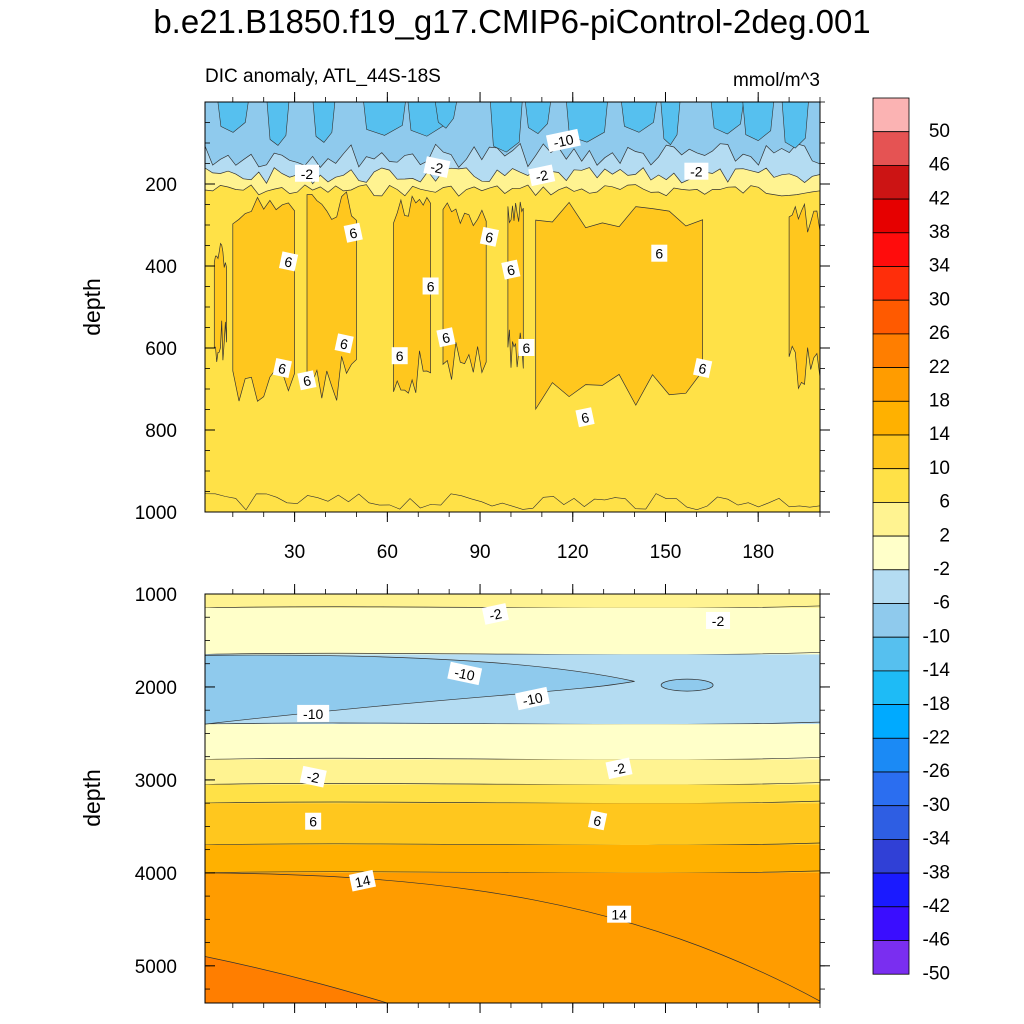  I want to click on colorbar-label: 46, so click(939, 165).